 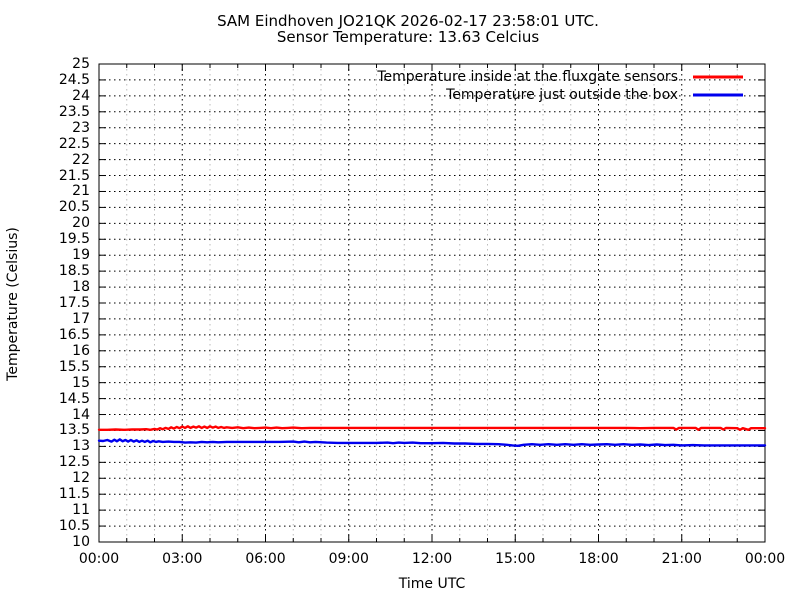 I want to click on x-tick-label: 21:00, so click(x=681, y=559).